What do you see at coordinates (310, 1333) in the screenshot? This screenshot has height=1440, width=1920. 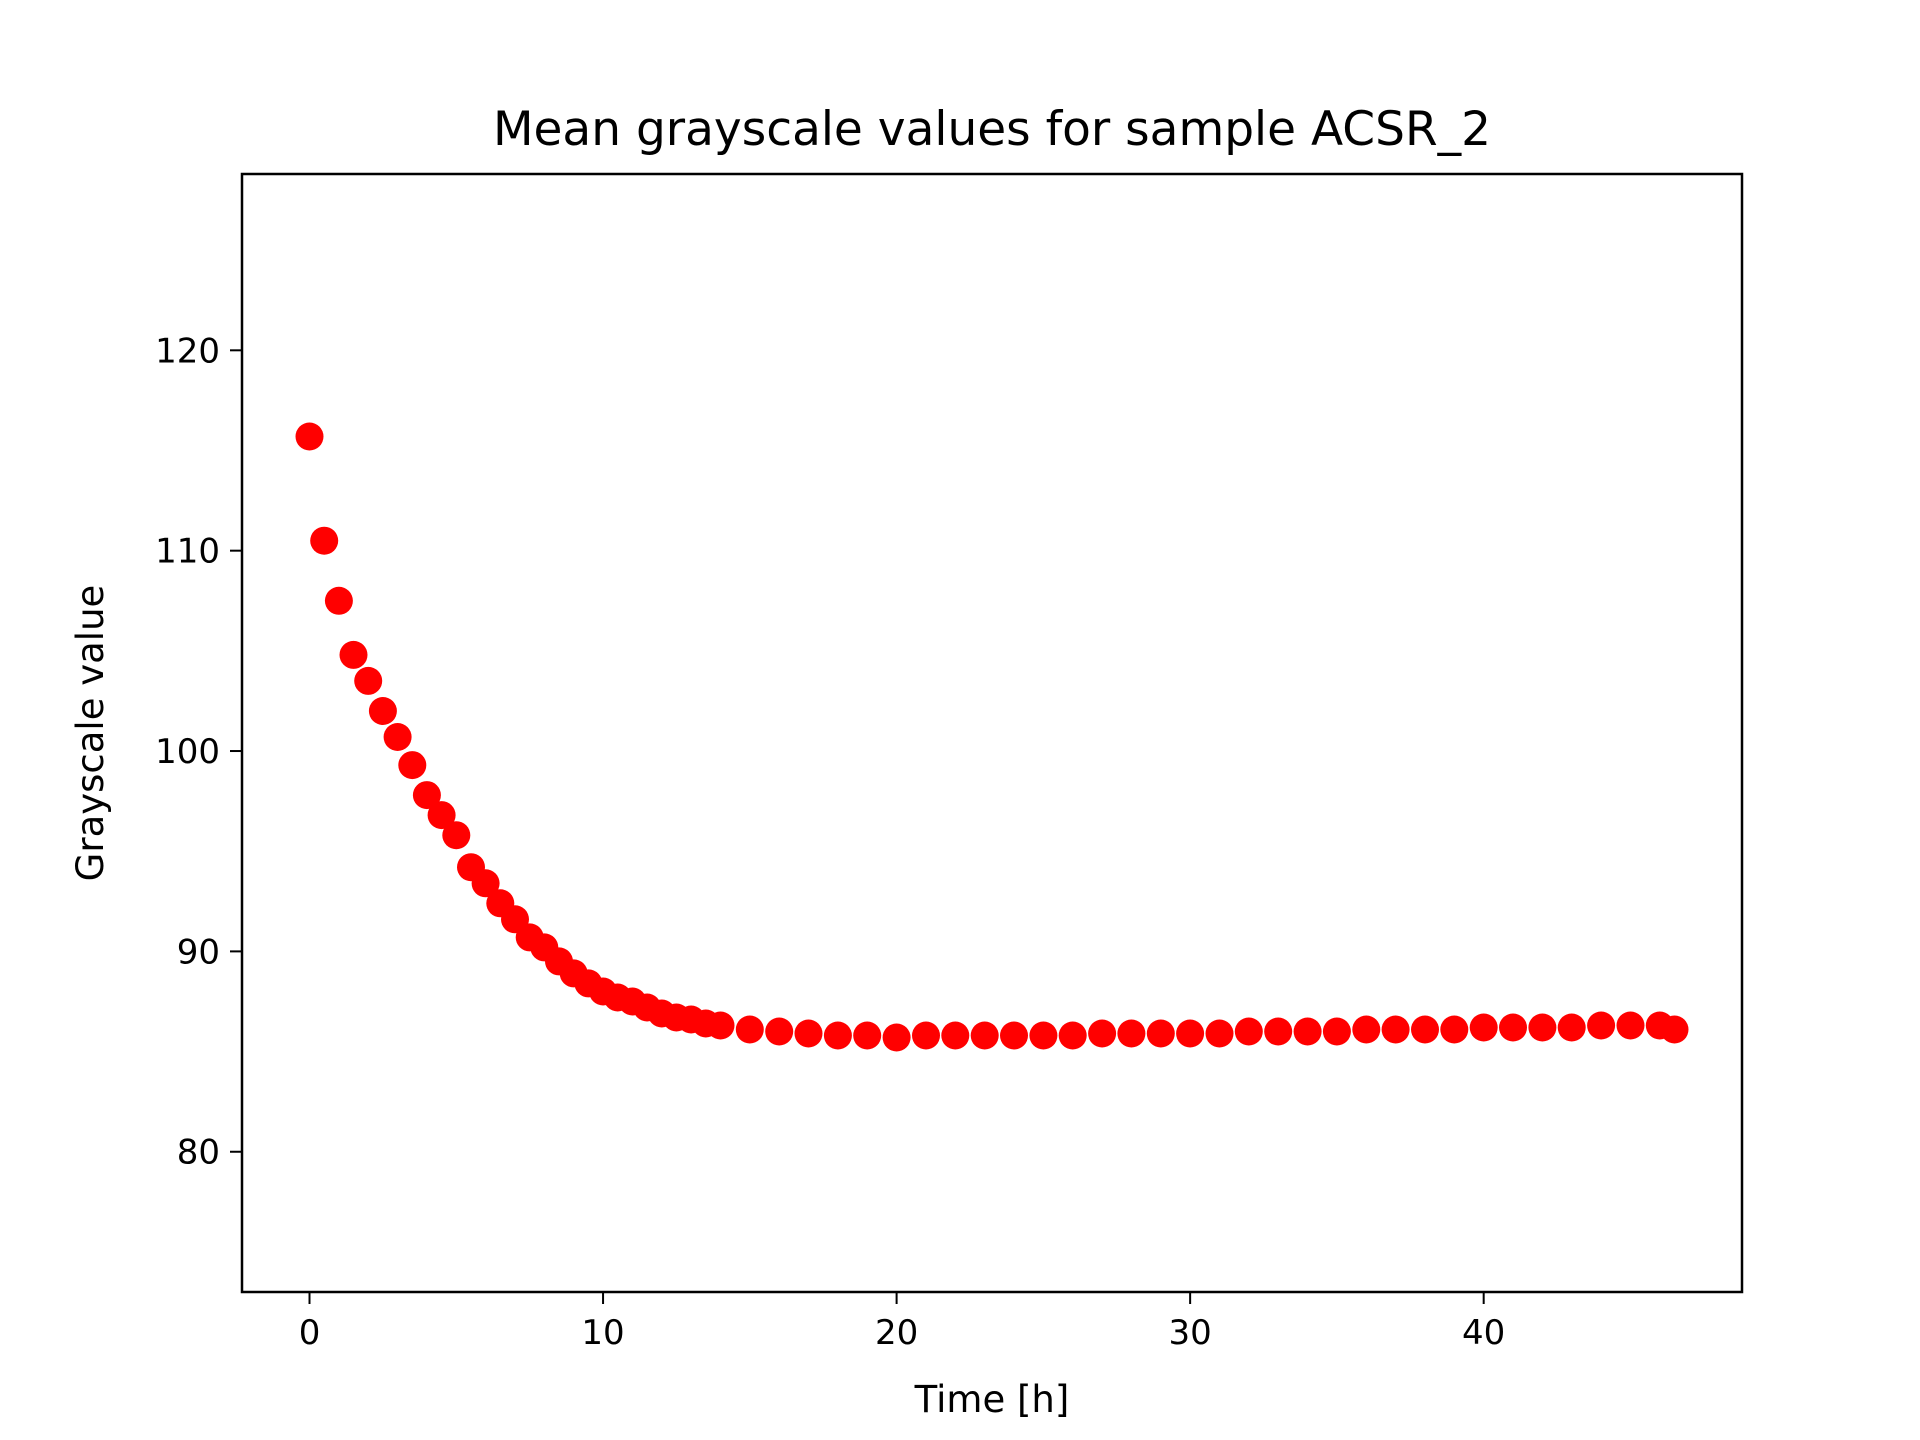 I see `x-tick-label: 0` at bounding box center [310, 1333].